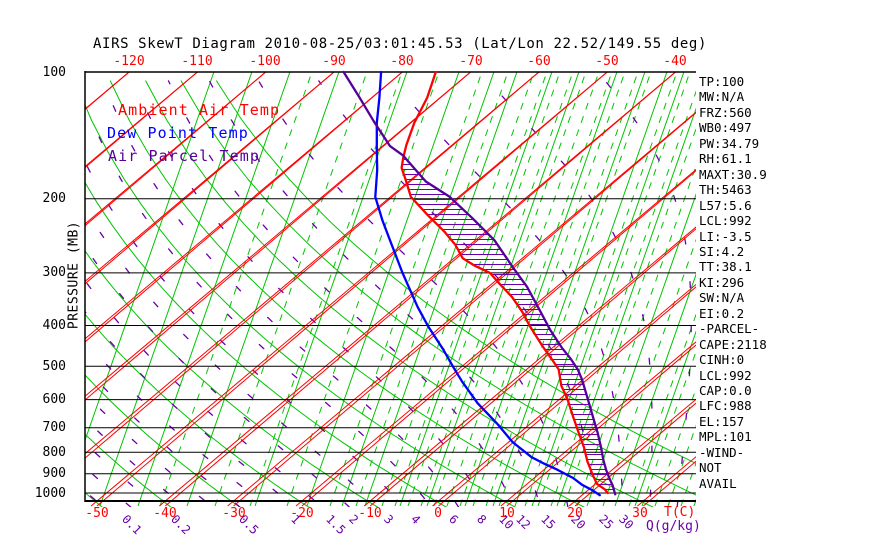 The image size is (870, 560). I want to click on pressure-tick: 100, so click(54, 72).